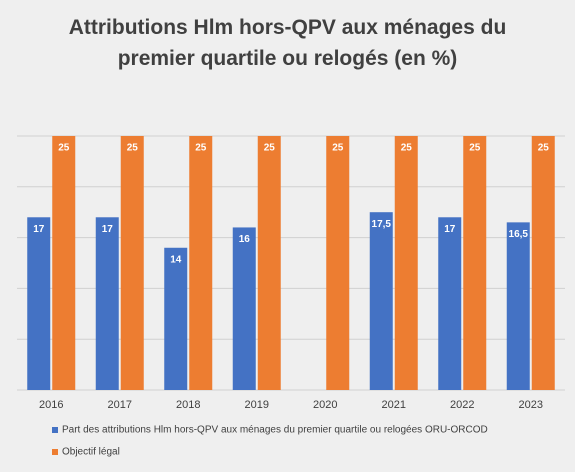 Image resolution: width=575 pixels, height=472 pixels. I want to click on x-tick-label: 2019, so click(257, 405).